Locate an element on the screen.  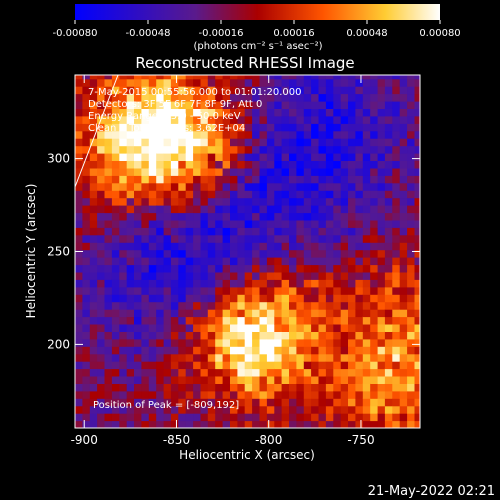
x-tick-label: -900 is located at coordinates (84, 440).